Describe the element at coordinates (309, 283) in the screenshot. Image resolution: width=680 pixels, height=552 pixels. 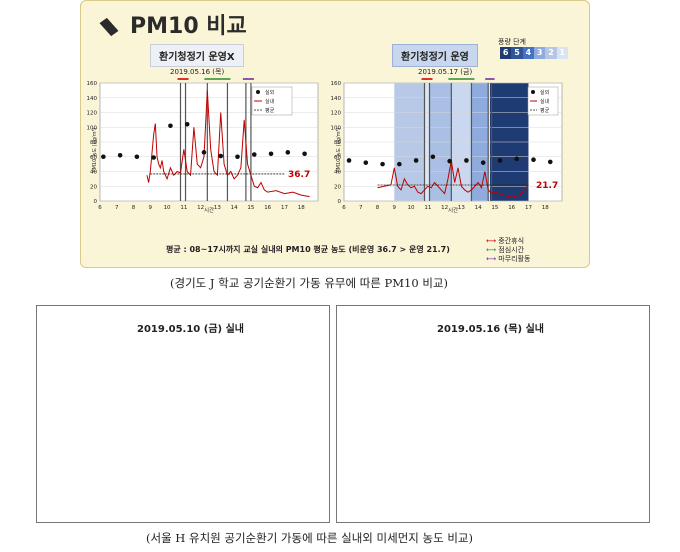
I see `caption-1: (경기도 J 학교 공기순환기 가동 유무에 따른 PM10 비교)` at that location.